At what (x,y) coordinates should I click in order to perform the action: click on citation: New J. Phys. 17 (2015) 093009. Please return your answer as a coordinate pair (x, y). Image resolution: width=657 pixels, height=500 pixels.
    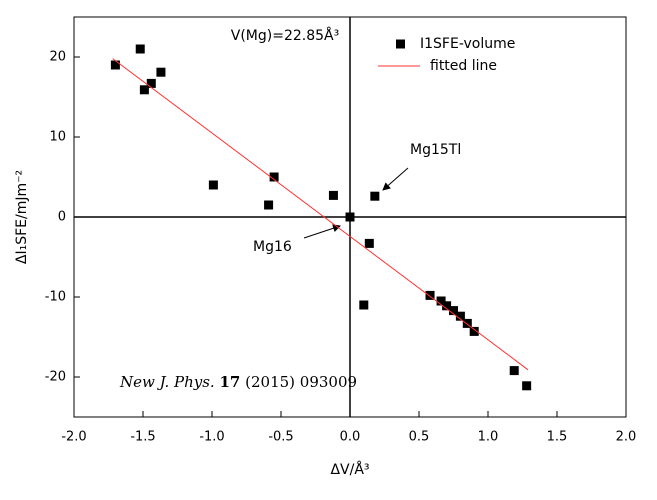
    Looking at the image, I should click on (238, 382).